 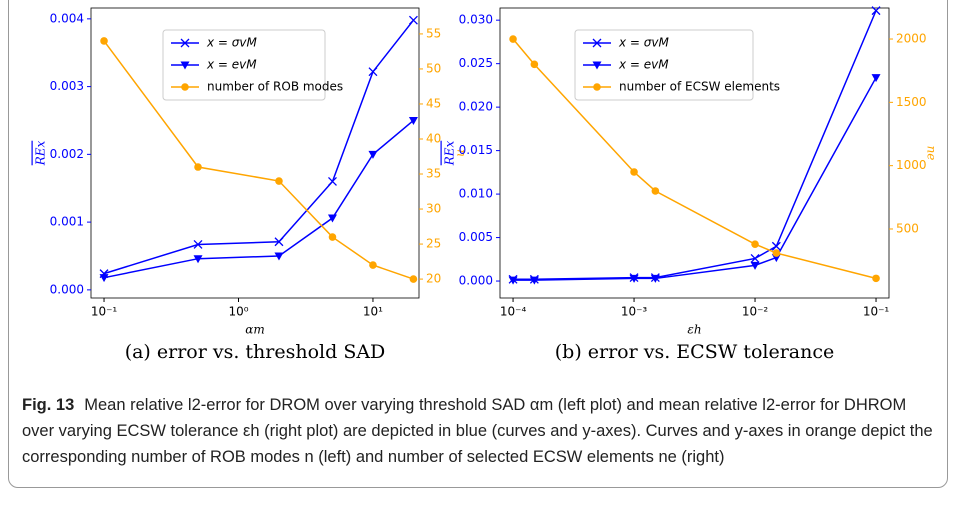 I want to click on series-line, so click(x=258, y=199).